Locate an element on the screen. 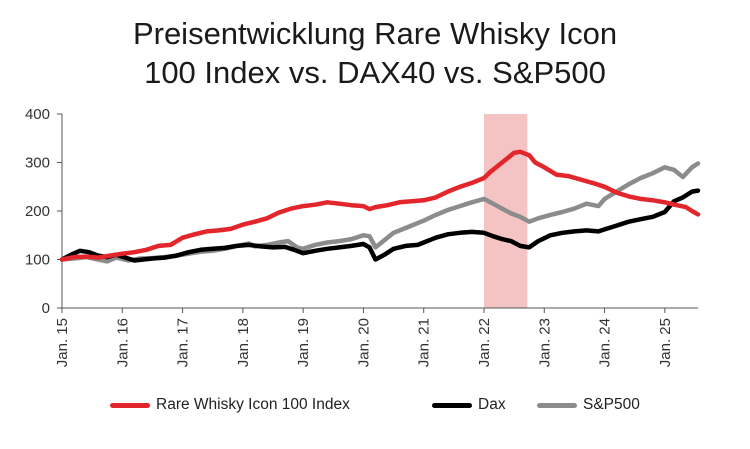 The image size is (750, 449). x-tick-label: Jan. 25 is located at coordinates (665, 342).